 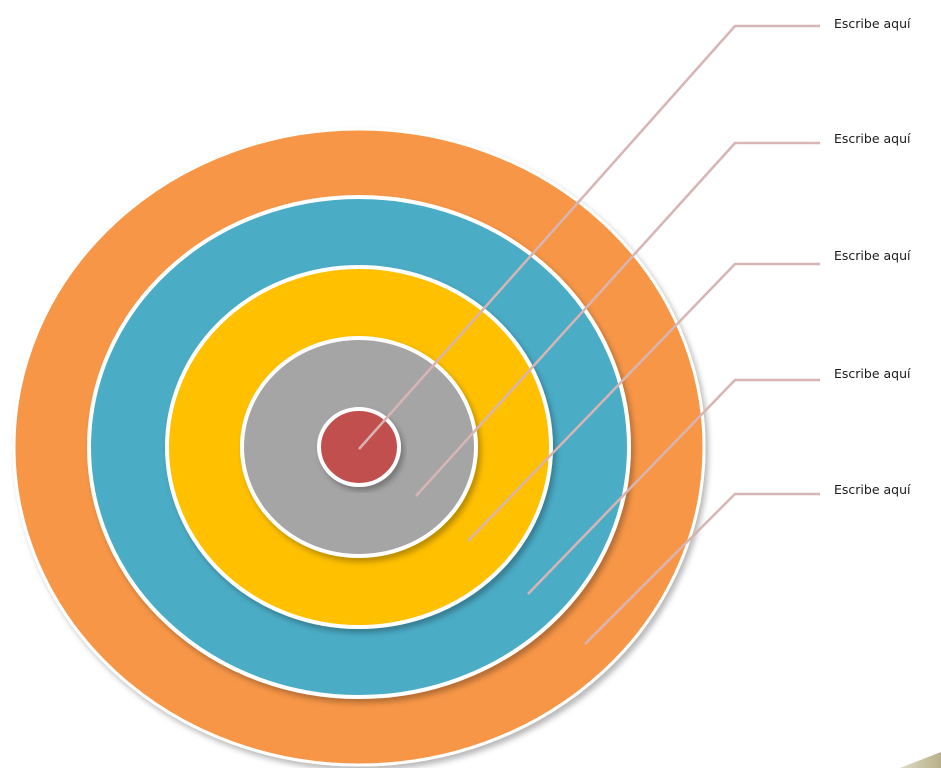 What do you see at coordinates (872, 138) in the screenshot?
I see `callout-label-2: Escribe aquí` at bounding box center [872, 138].